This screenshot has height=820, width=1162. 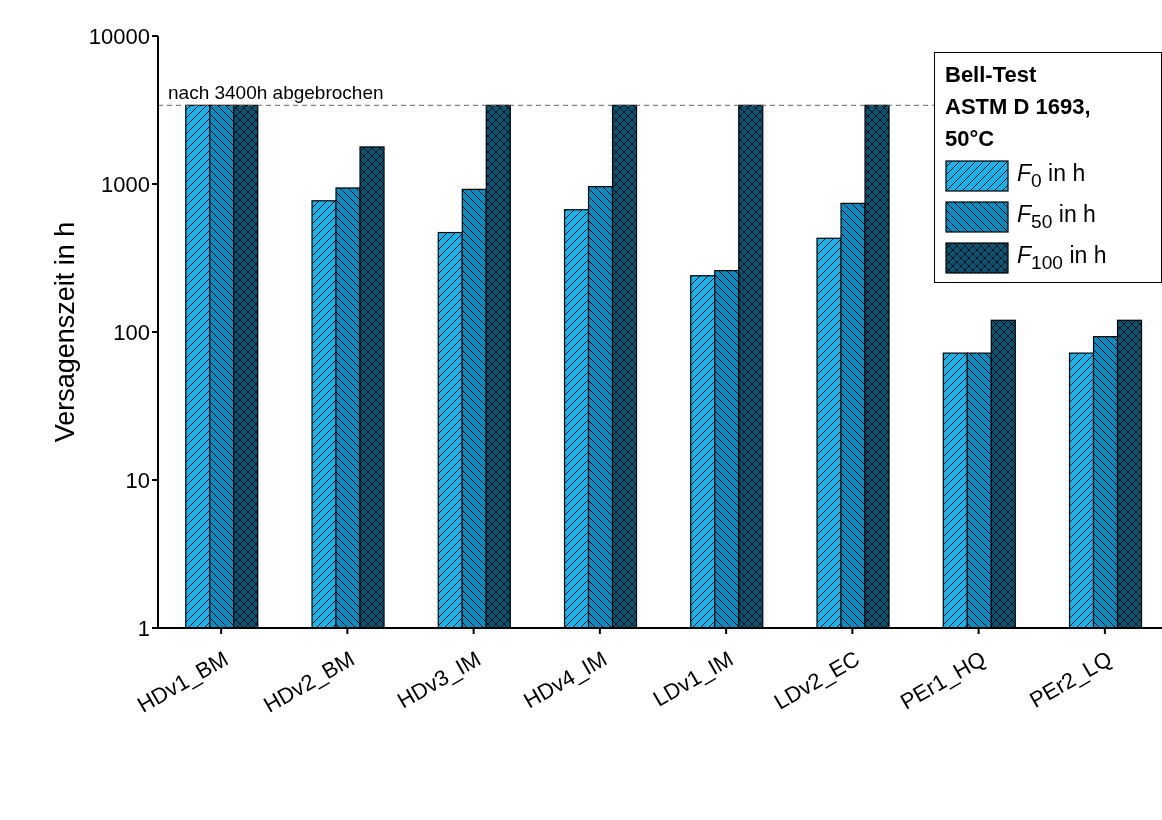 What do you see at coordinates (119, 36) in the screenshot?
I see `y-tick-label: 10000` at bounding box center [119, 36].